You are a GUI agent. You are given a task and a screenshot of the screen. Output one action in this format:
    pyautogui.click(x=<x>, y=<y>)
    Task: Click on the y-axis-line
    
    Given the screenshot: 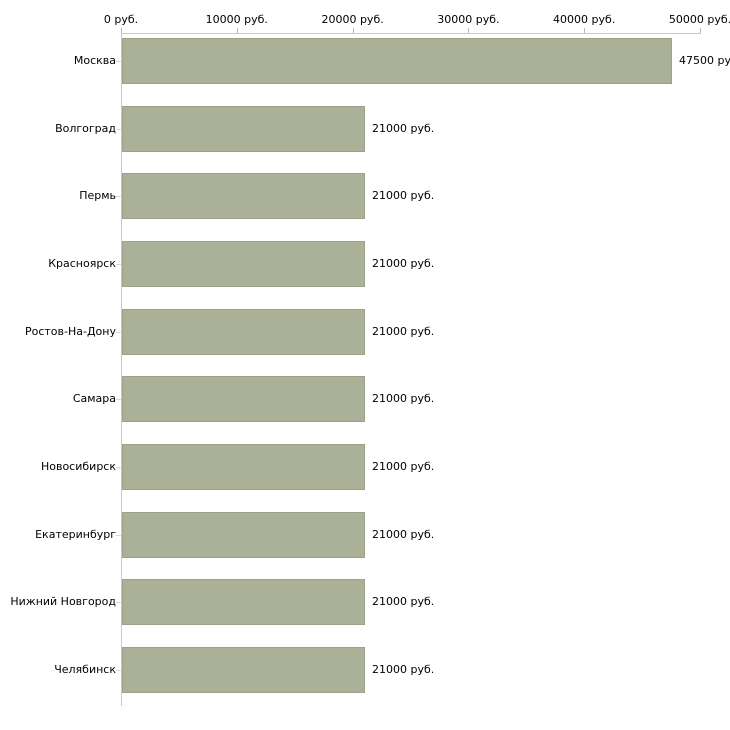 What is the action you would take?
    pyautogui.click(x=121, y=369)
    